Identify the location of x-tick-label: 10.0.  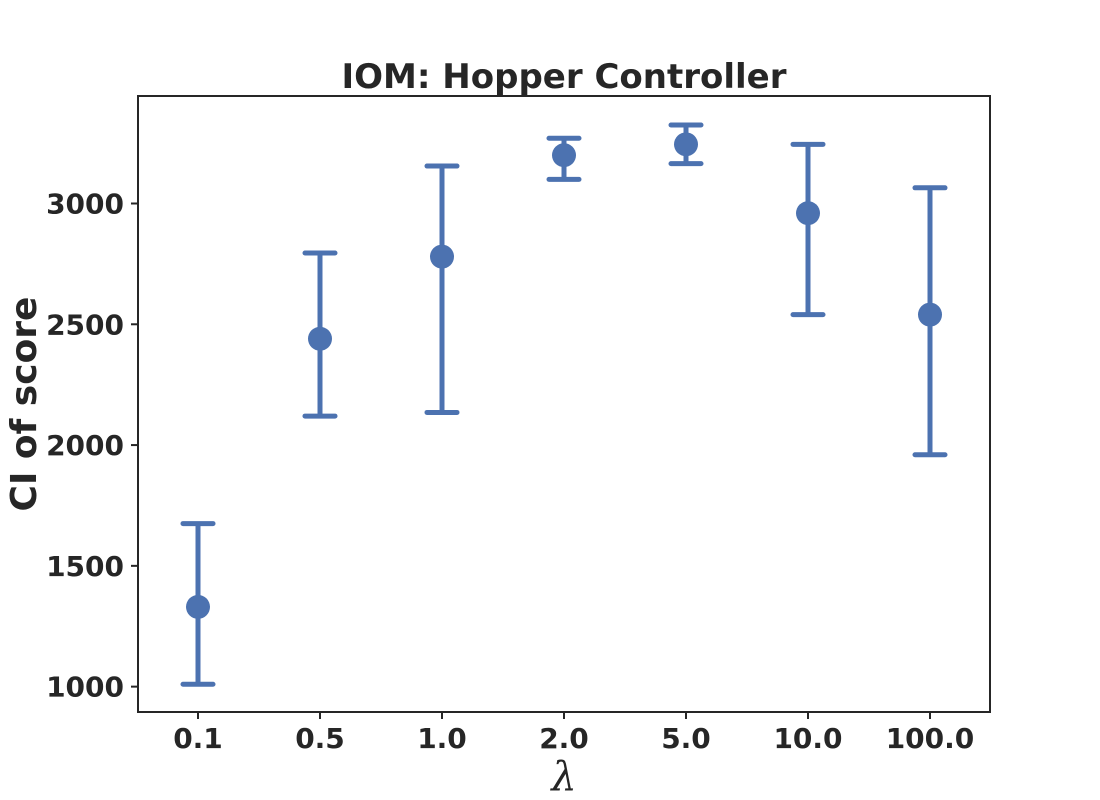
(807, 738).